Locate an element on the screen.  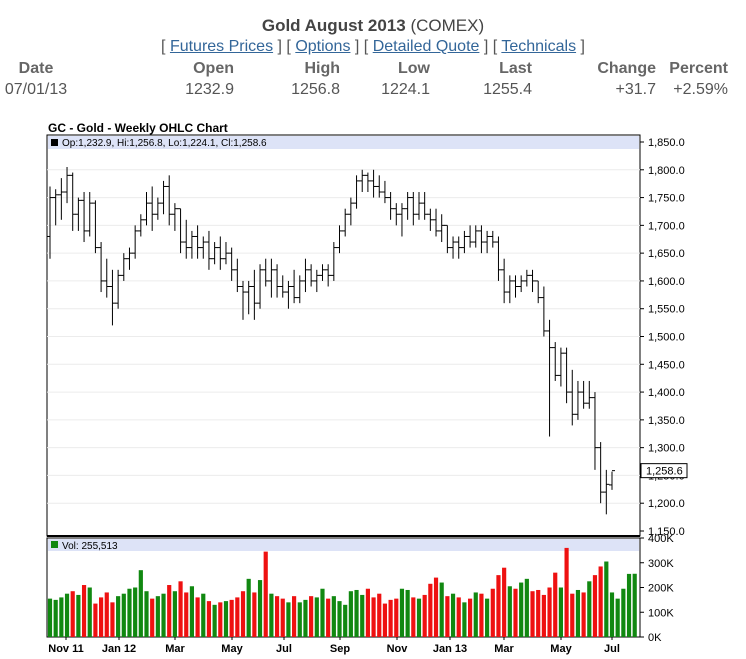
open-header: Open is located at coordinates (213, 68).